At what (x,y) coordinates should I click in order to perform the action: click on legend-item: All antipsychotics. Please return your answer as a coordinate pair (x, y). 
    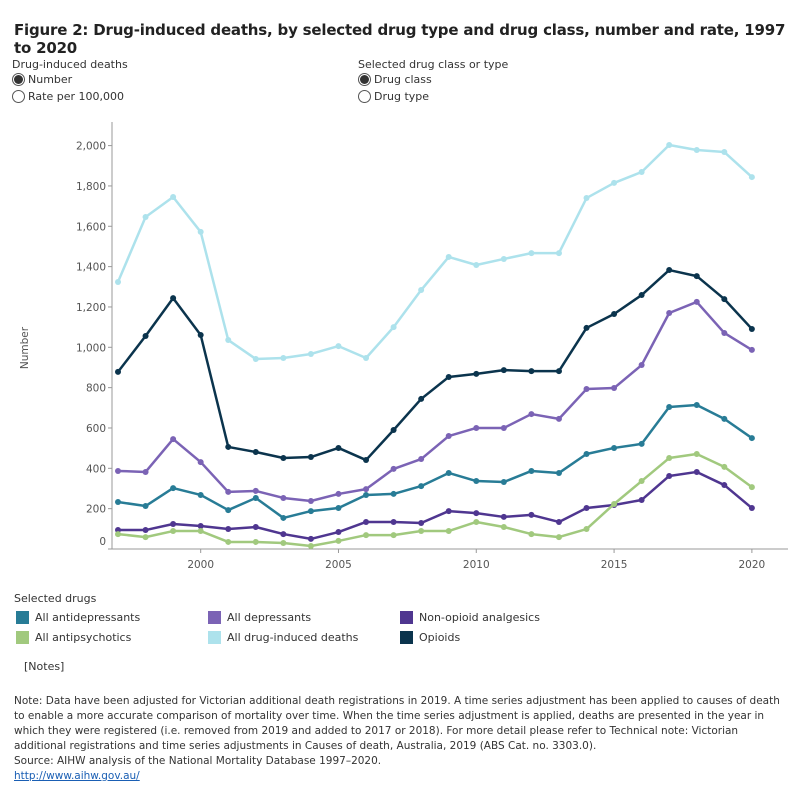
    Looking at the image, I should click on (73, 637).